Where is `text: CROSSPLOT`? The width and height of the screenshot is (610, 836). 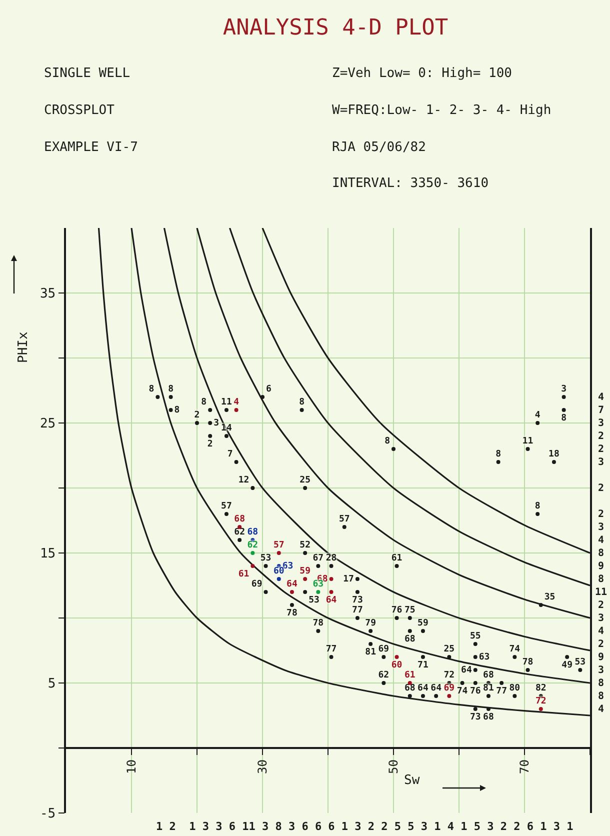 text: CROSSPLOT is located at coordinates (79, 110).